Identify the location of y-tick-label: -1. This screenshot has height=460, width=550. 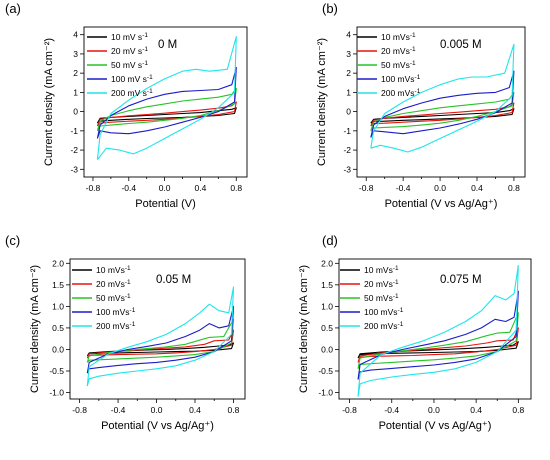
(347, 131).